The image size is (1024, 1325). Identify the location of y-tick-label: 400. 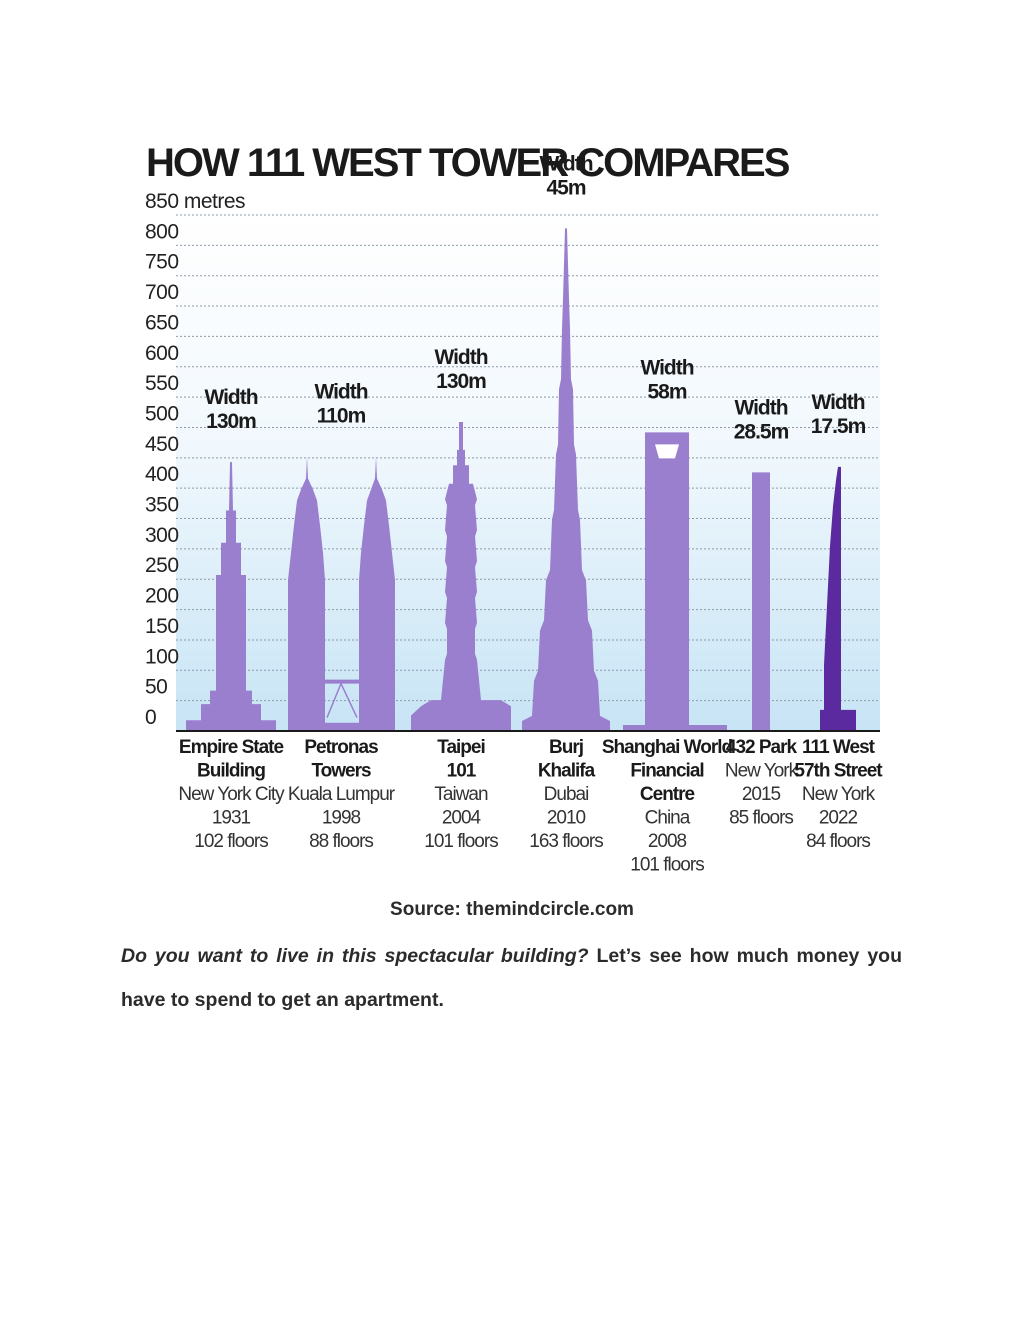
(162, 474).